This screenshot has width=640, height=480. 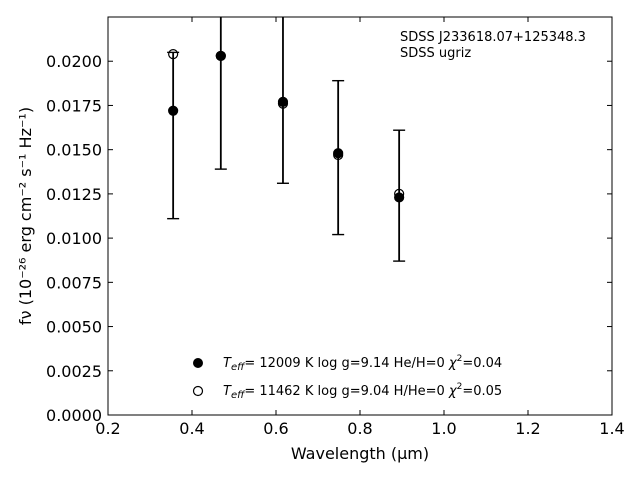 What do you see at coordinates (74, 282) in the screenshot?
I see `y-tick-label: 0.0075` at bounding box center [74, 282].